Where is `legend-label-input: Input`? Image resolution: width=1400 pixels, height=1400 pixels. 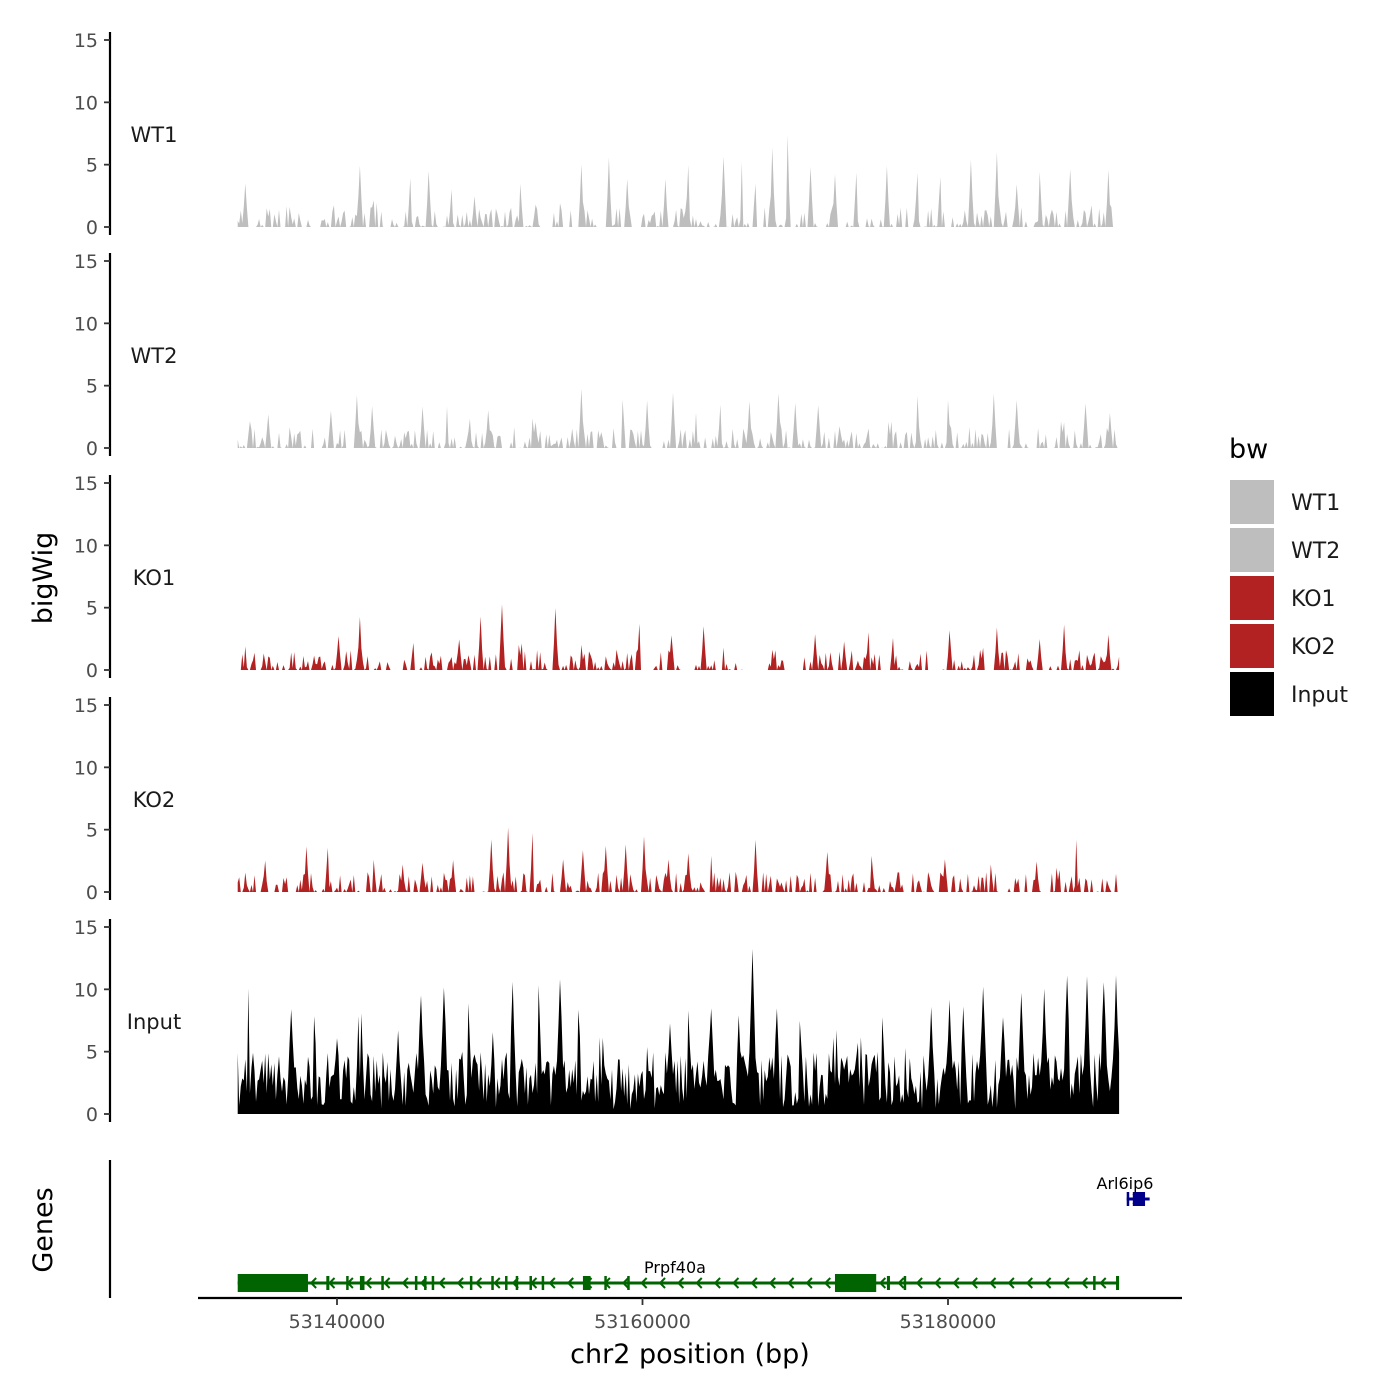
legend-label-input: Input is located at coordinates (1319, 695).